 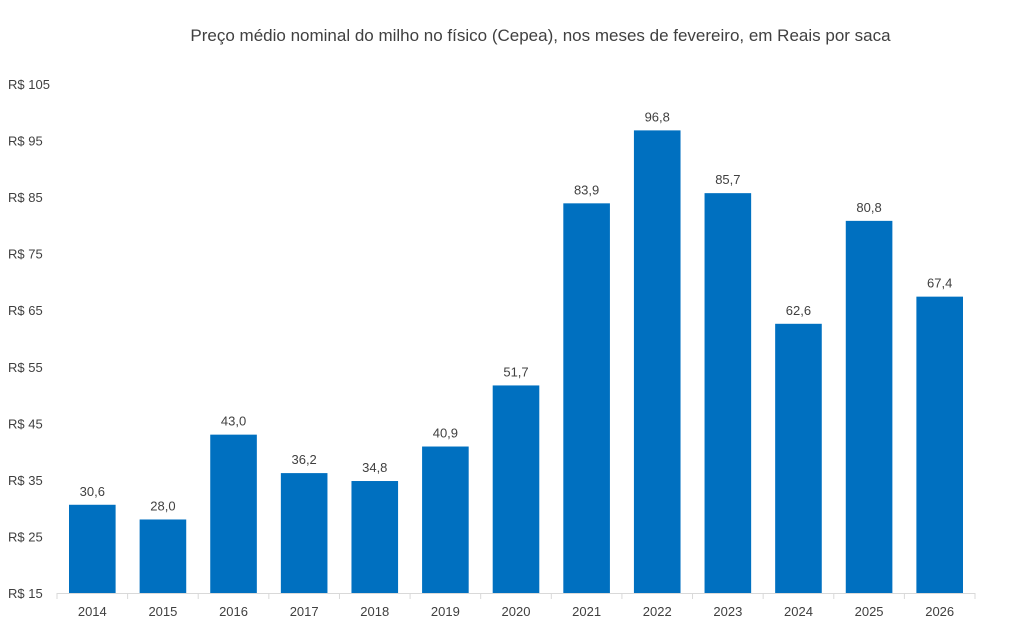 What do you see at coordinates (516, 611) in the screenshot?
I see `x-tick-label: 2020` at bounding box center [516, 611].